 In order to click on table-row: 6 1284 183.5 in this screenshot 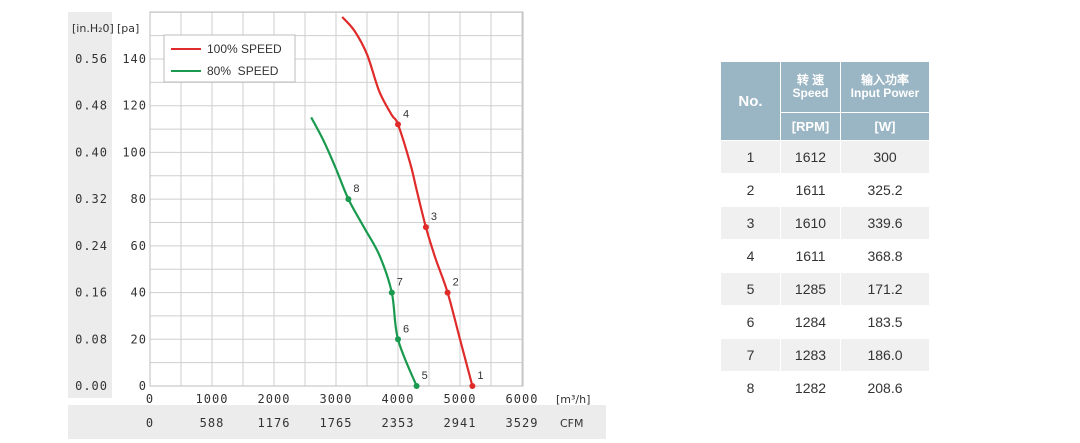, I will do `click(825, 322)`.